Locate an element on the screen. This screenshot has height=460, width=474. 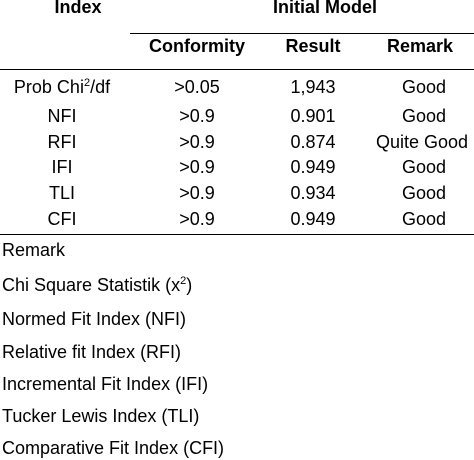
table-row-index: Prob Chi2/df is located at coordinates (62, 87).